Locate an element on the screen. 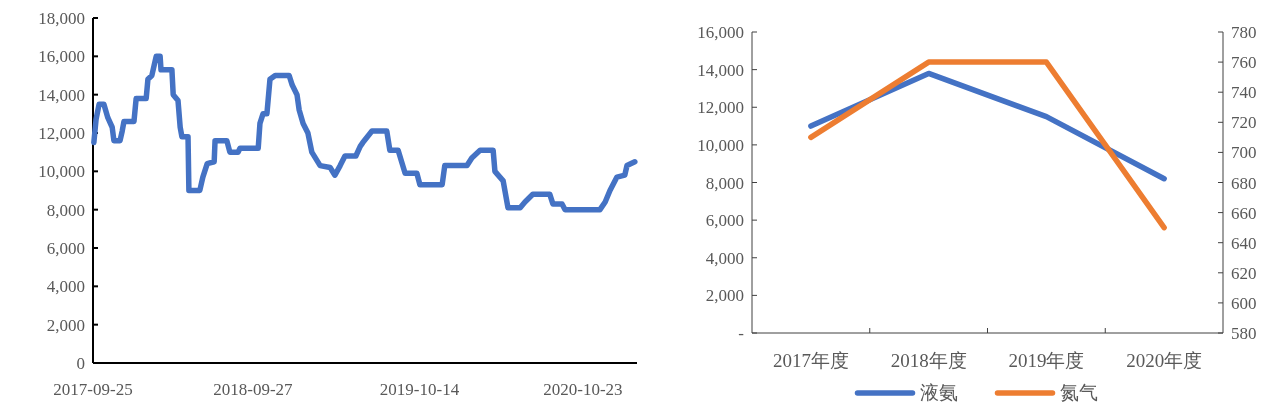 This screenshot has height=408, width=1284. y2-tick-label: 660 is located at coordinates (1244, 213).